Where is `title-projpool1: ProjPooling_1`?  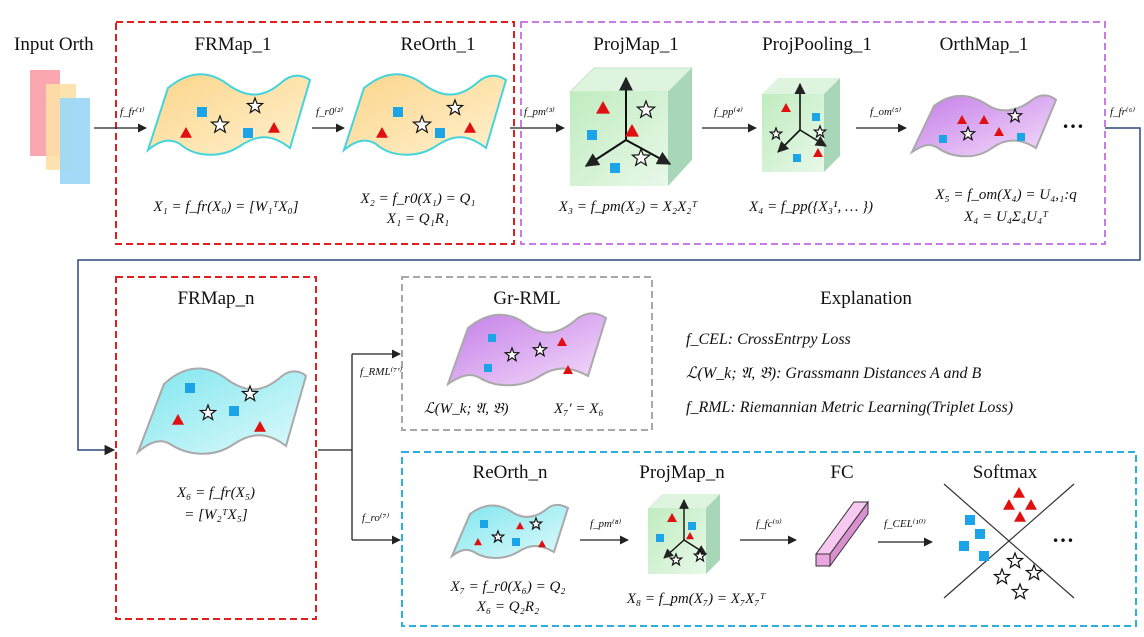
title-projpool1: ProjPooling_1 is located at coordinates (817, 44).